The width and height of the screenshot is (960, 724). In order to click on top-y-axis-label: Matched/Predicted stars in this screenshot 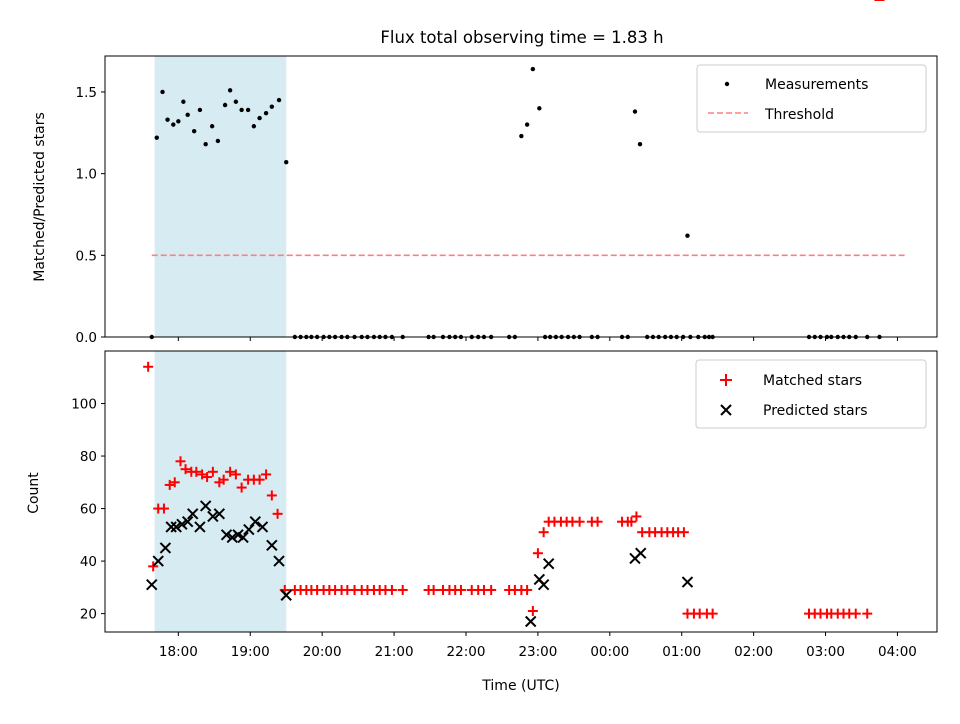, I will do `click(40, 197)`.